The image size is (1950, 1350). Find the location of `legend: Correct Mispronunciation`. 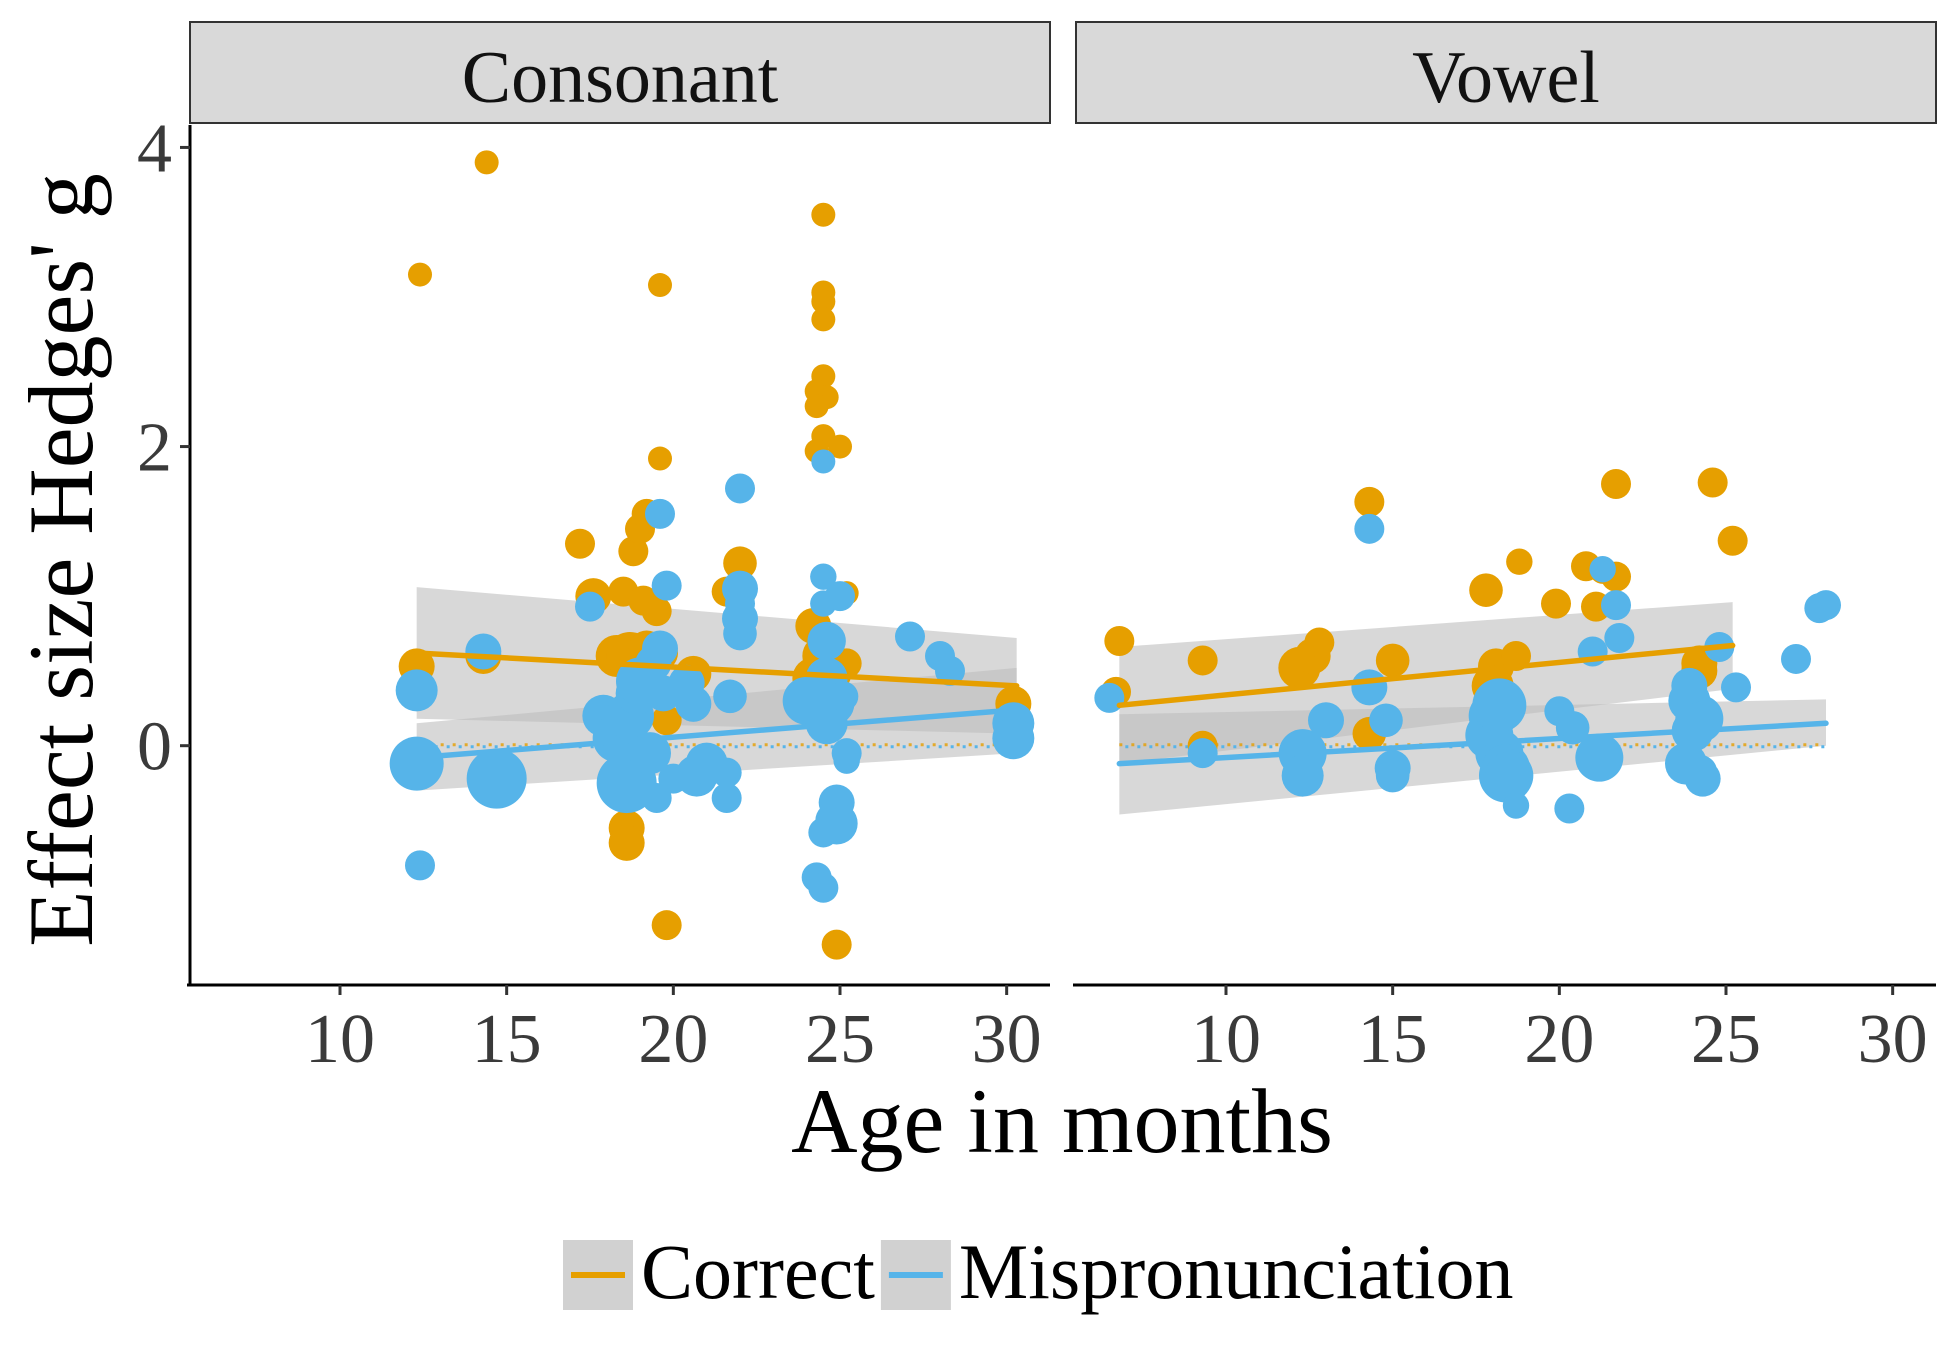

legend: Correct Mispronunciation is located at coordinates (1038, 1271).